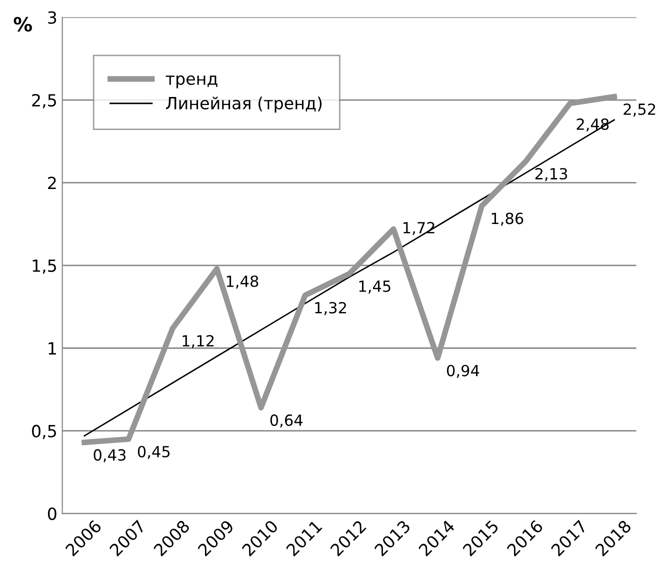 The height and width of the screenshot is (577, 656). I want to click on data-label: 1,86, so click(508, 219).